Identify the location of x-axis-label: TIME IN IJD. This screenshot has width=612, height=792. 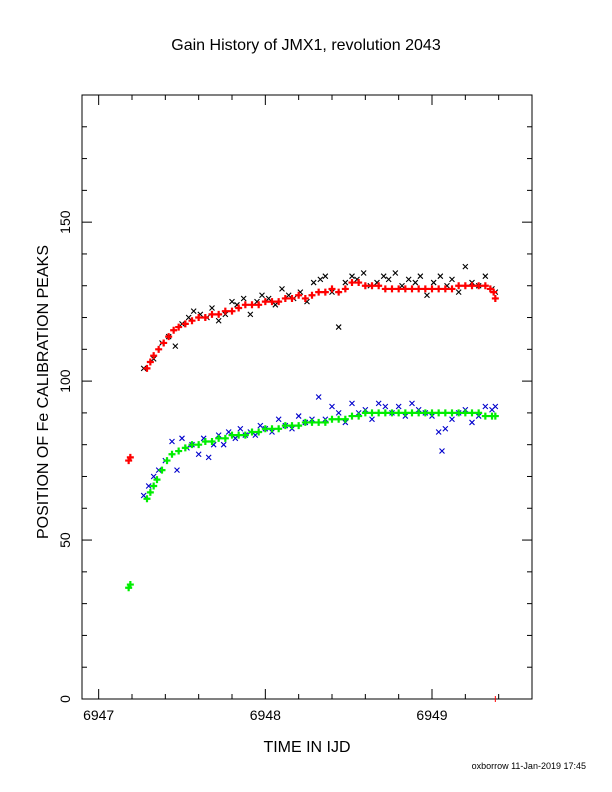
(307, 747).